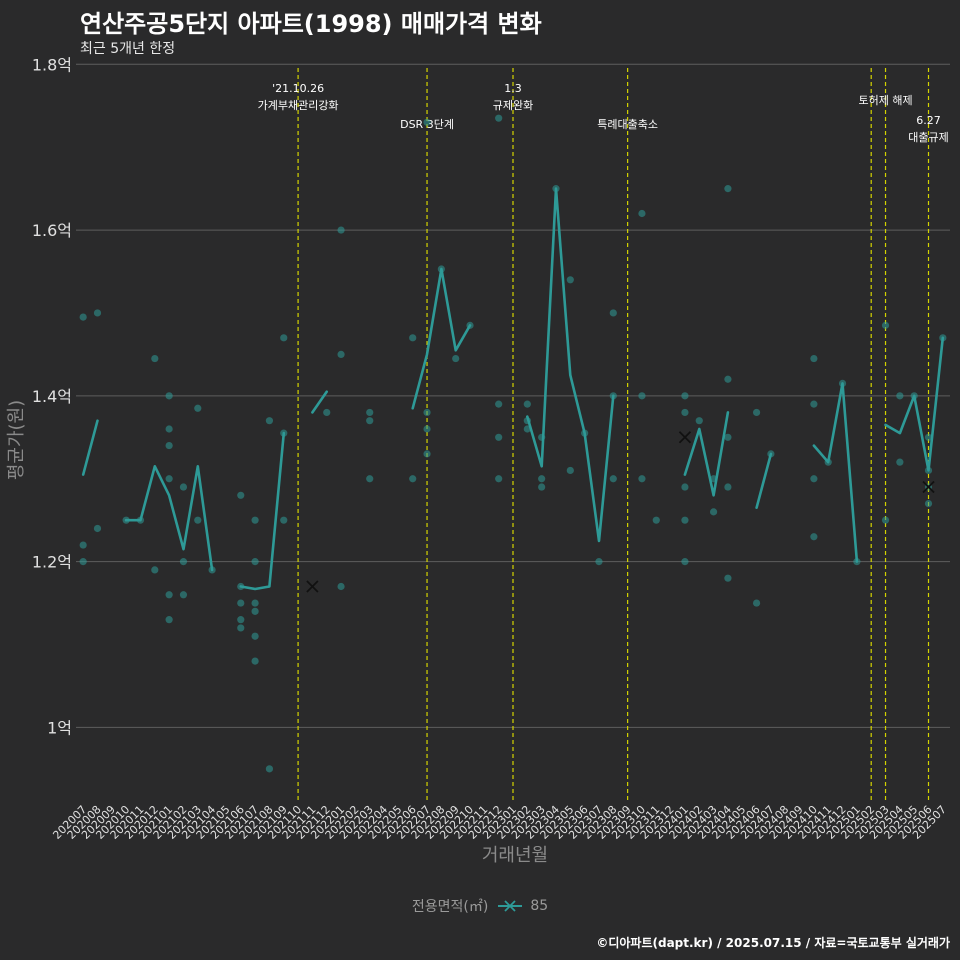 The width and height of the screenshot is (960, 960). I want to click on legend: 전용면적(㎡) 85, so click(480, 906).